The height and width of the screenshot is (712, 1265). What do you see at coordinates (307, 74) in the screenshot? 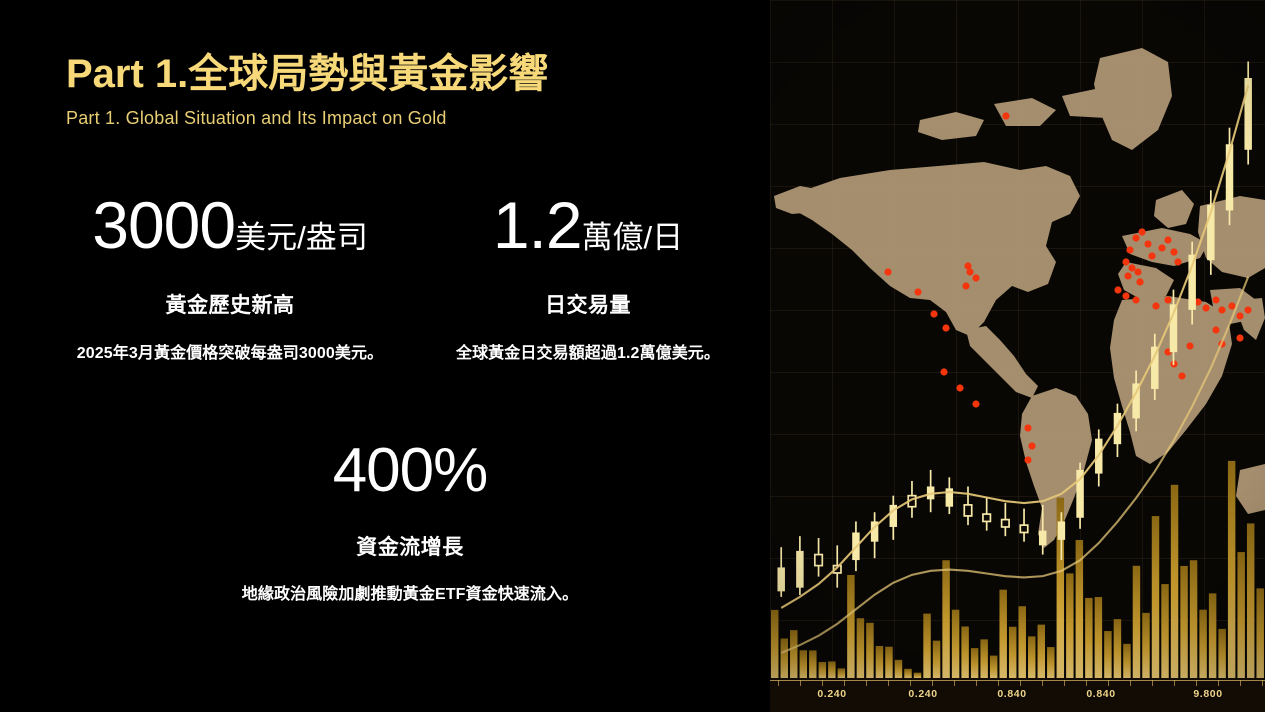
I see `page-title: Part 1.全球局勢與黃金影響` at bounding box center [307, 74].